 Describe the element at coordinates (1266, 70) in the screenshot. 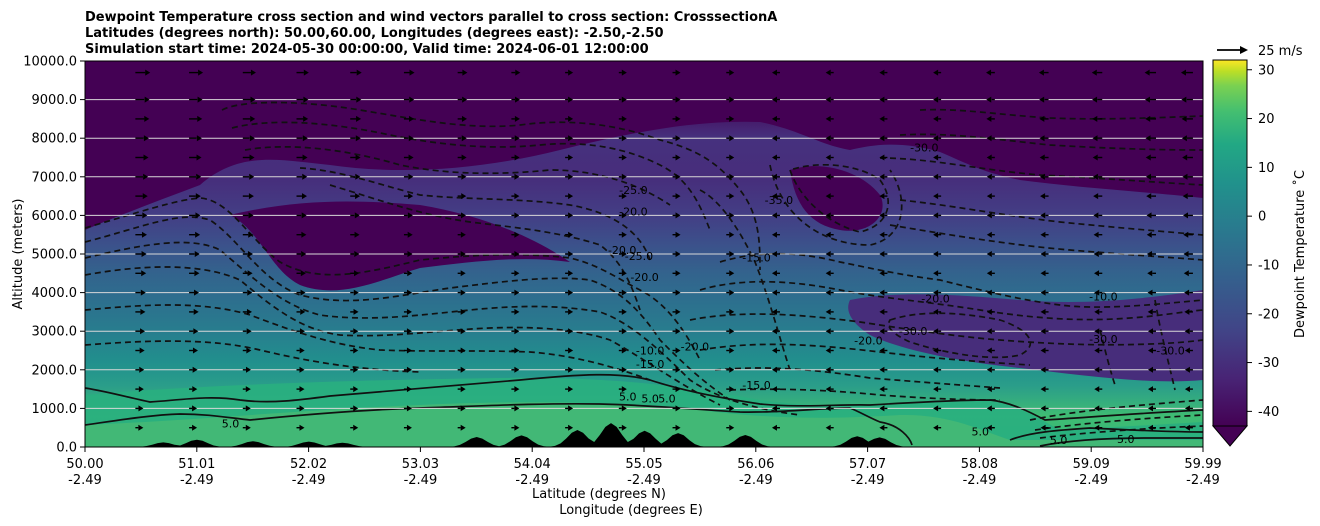

I see `colorbar-tick-label-7: 30` at that location.